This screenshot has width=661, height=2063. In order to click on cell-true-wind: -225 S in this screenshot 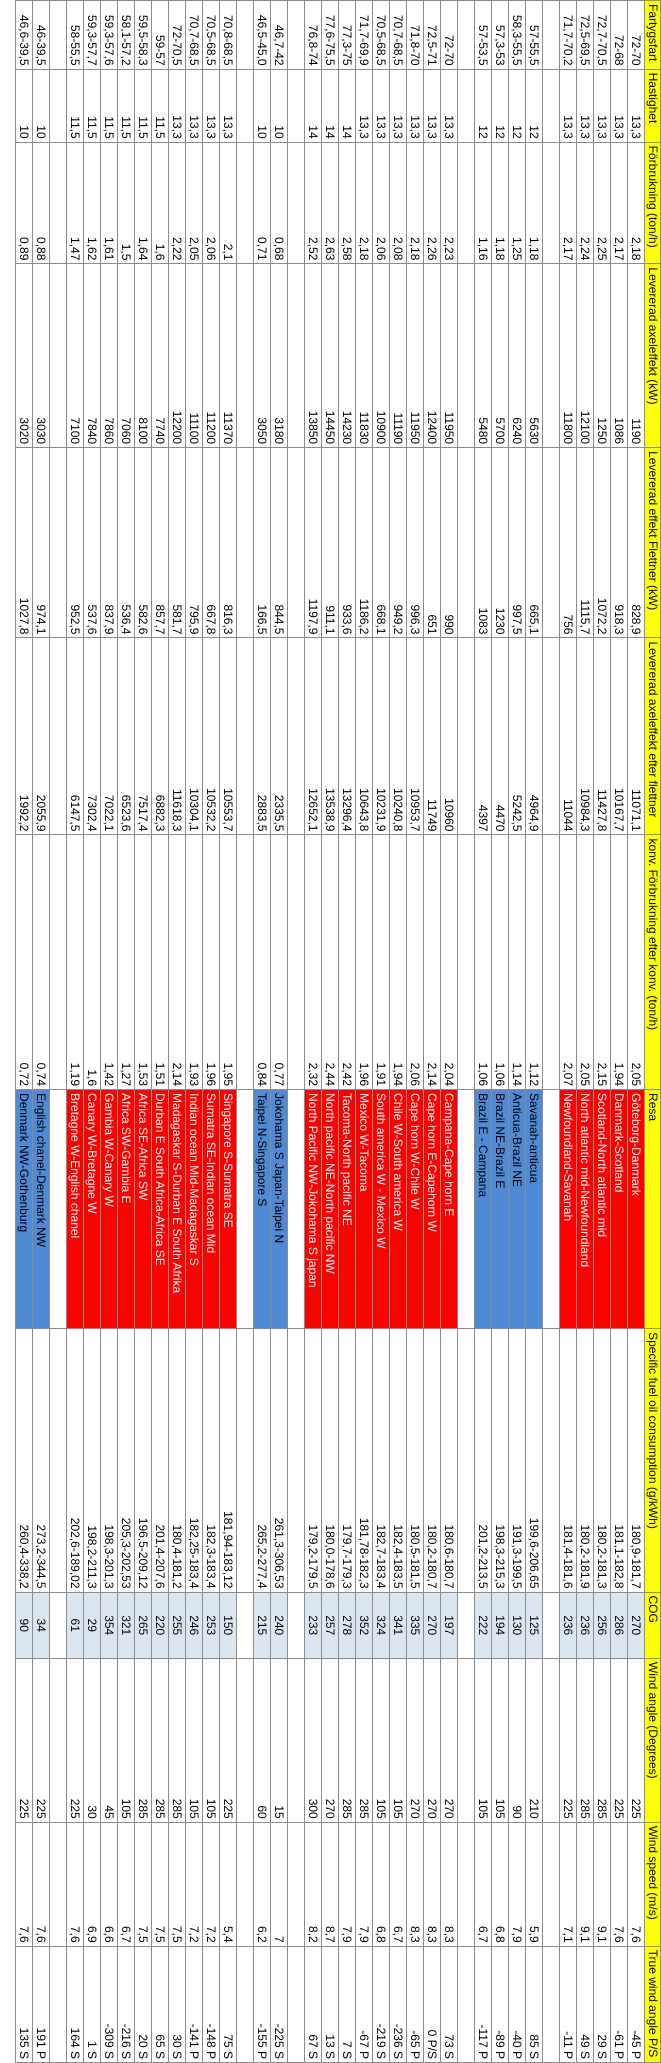, I will do `click(279, 2004)`.